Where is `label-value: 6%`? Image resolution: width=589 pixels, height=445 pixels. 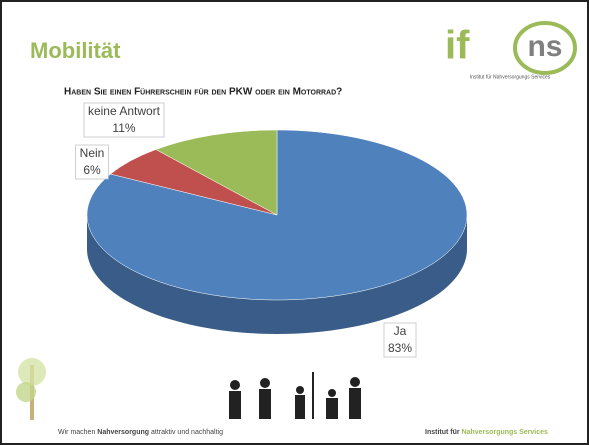
label-value: 6% is located at coordinates (92, 170).